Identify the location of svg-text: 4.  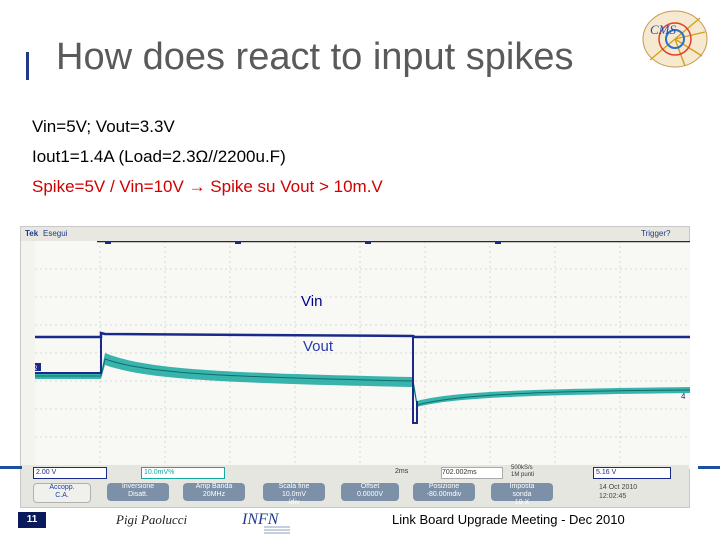
(683, 396).